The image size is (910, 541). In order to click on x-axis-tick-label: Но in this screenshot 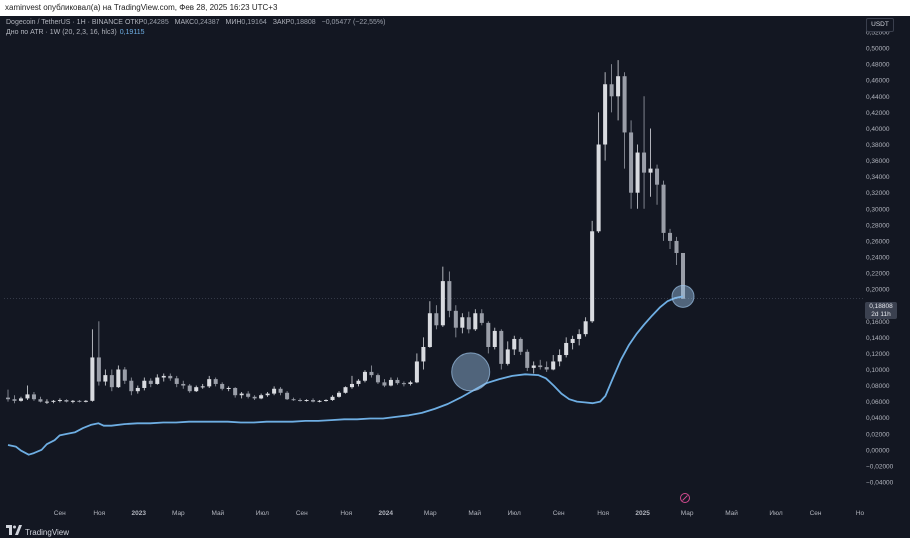, I will do `click(860, 513)`.